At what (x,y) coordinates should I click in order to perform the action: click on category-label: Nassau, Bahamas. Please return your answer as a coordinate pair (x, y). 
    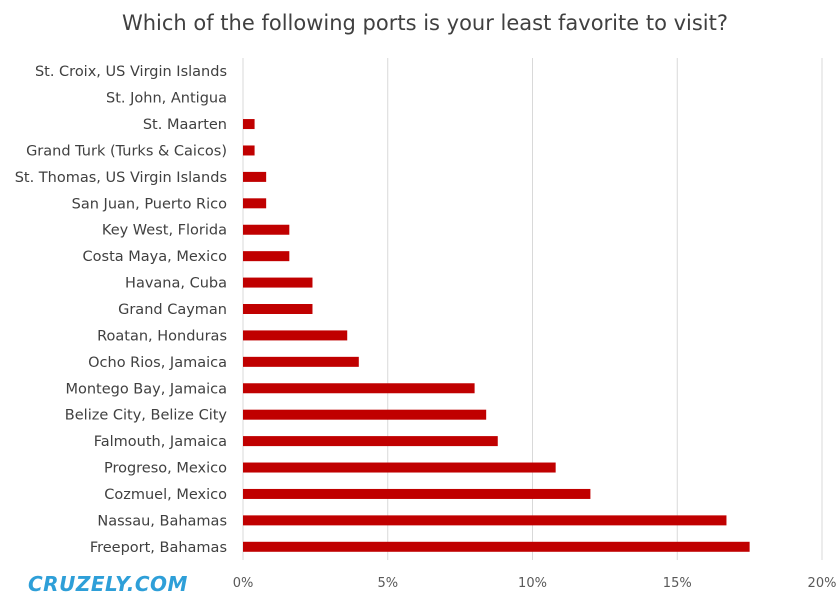
    Looking at the image, I should click on (162, 521).